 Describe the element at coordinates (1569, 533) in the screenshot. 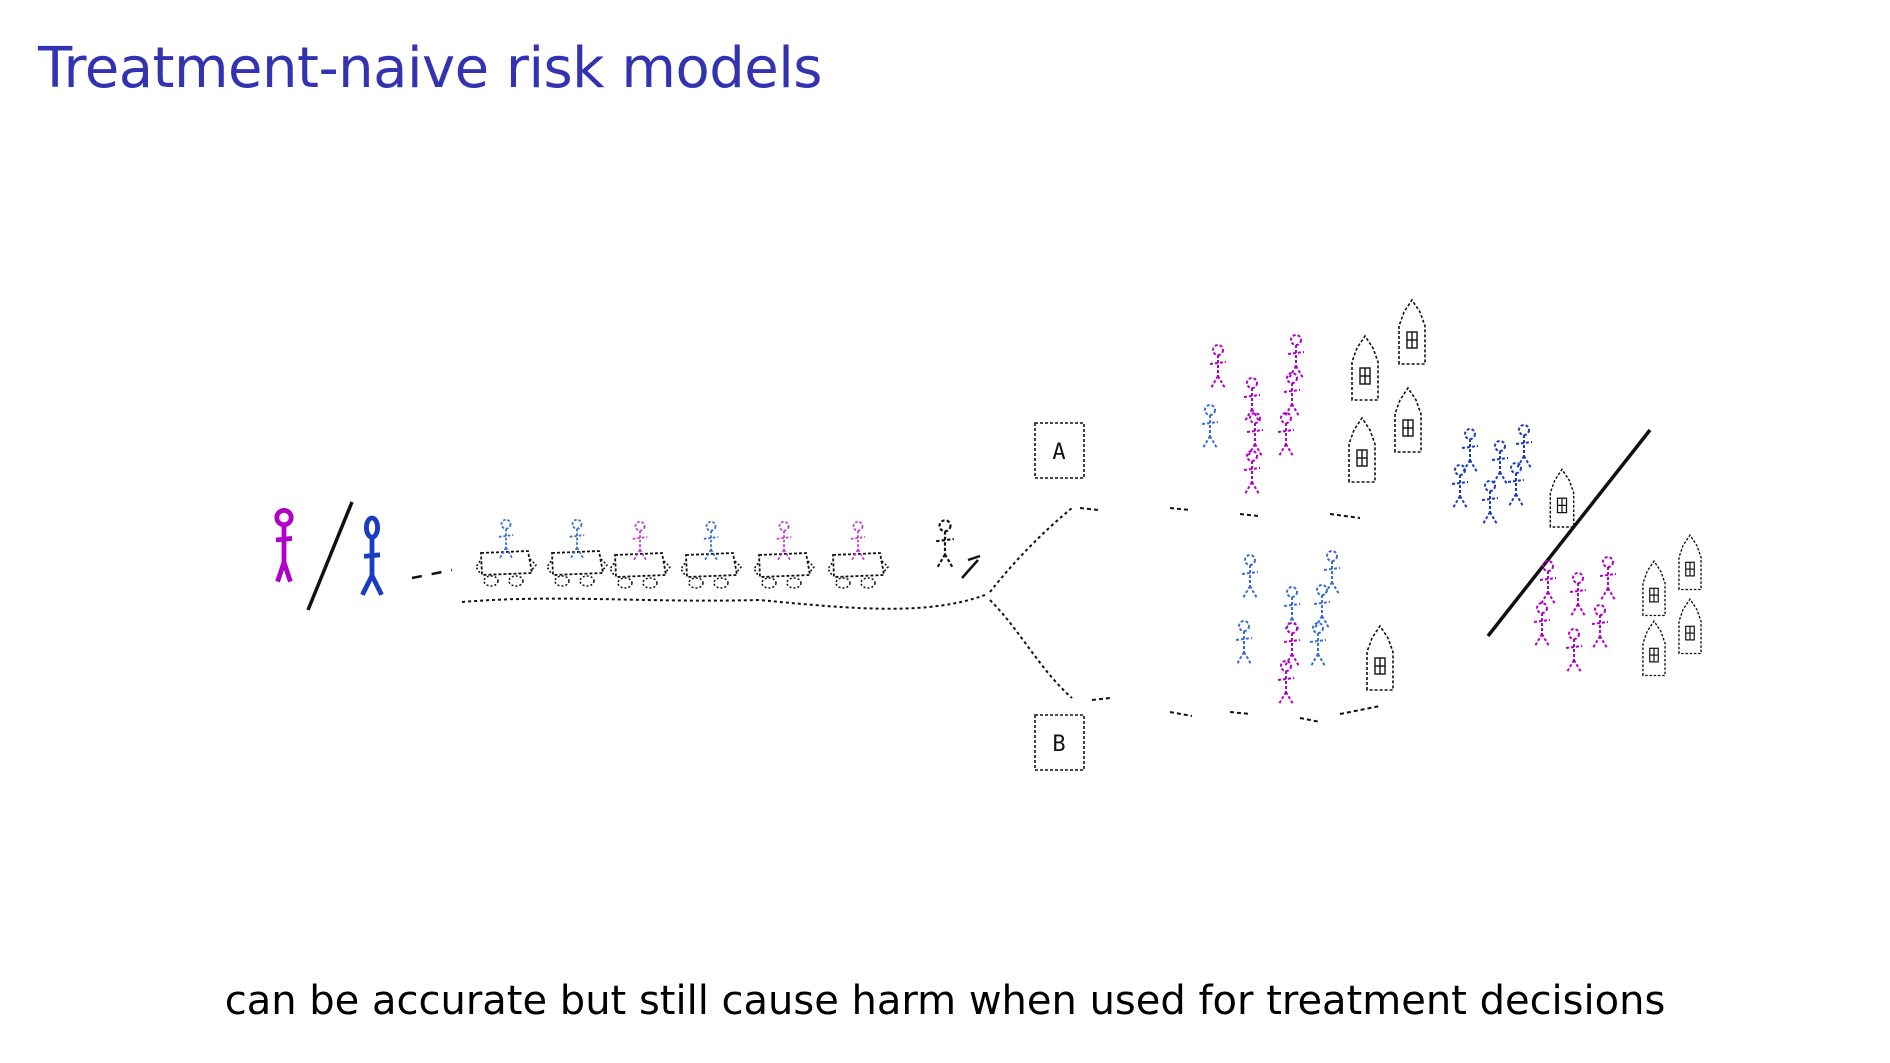

I see `diagonal-divider` at that location.